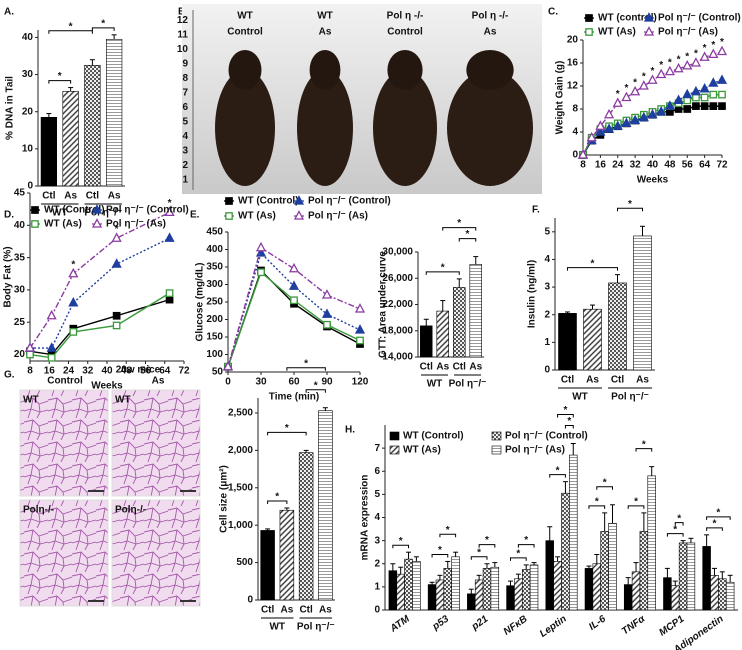 Image resolution: width=742 pixels, height=650 pixels. I want to click on y-tick-label: 26,000, so click(397, 278).